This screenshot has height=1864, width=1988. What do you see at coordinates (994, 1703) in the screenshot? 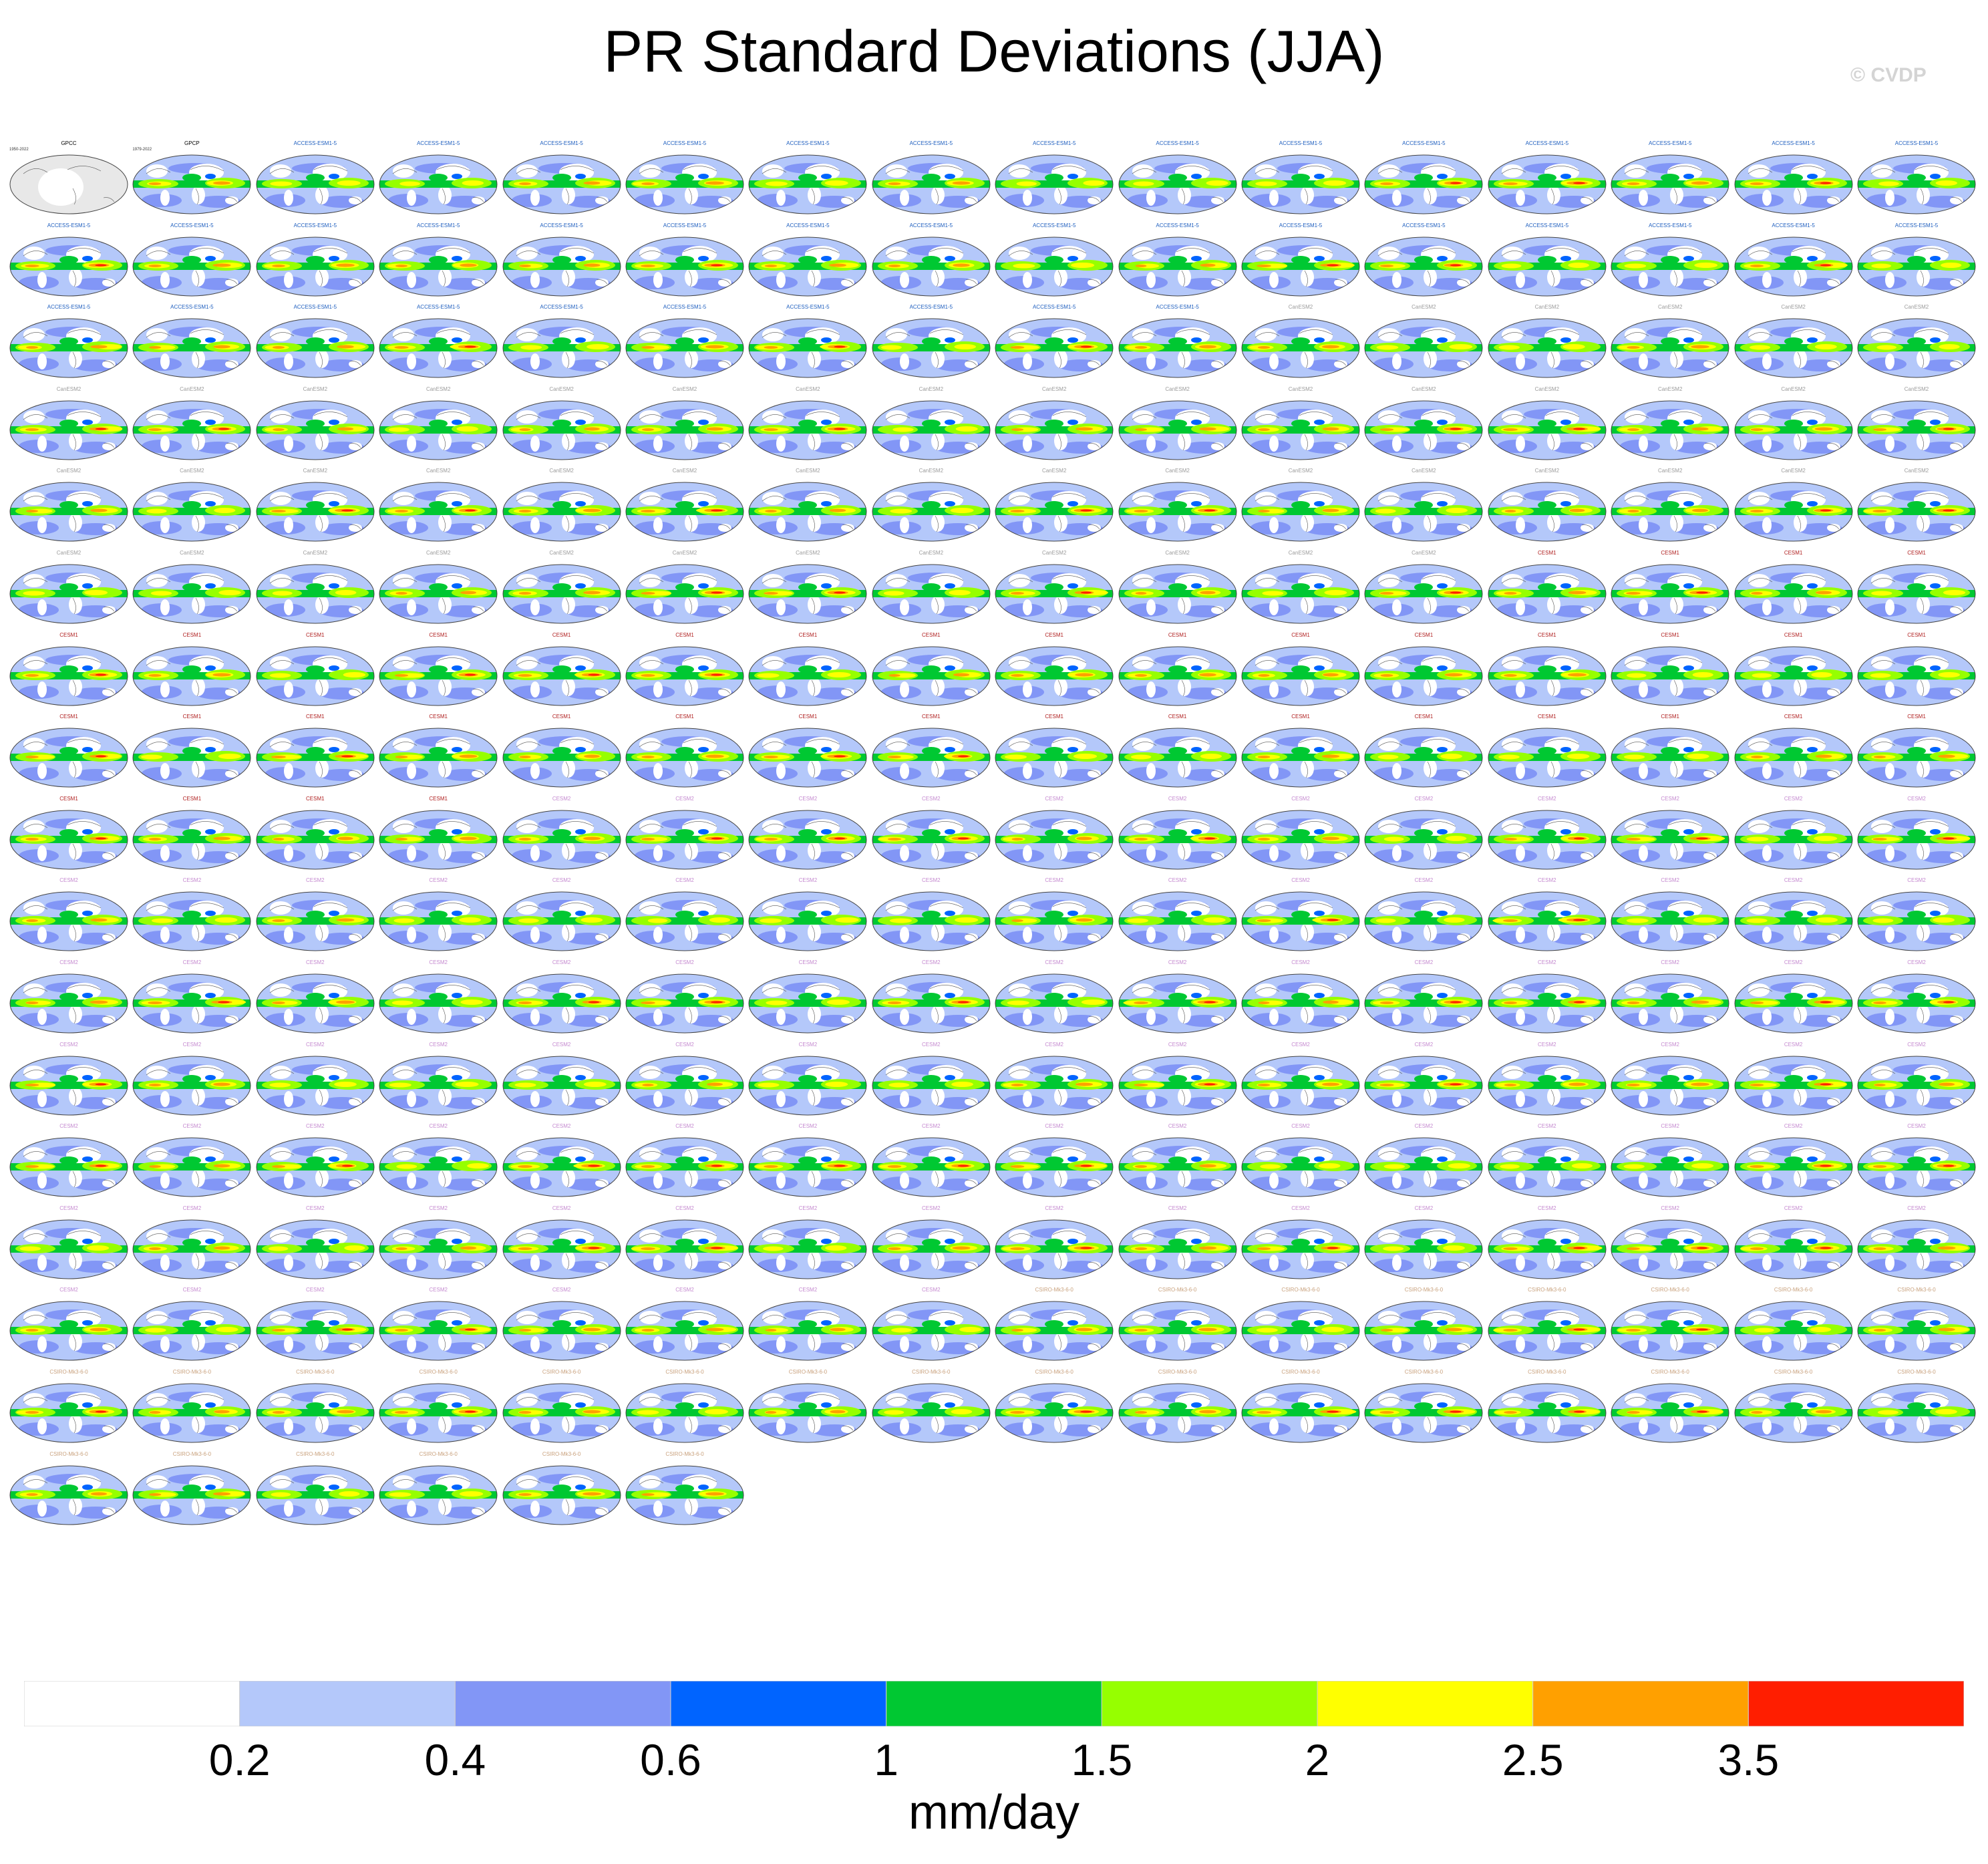
I see `colorbar` at bounding box center [994, 1703].